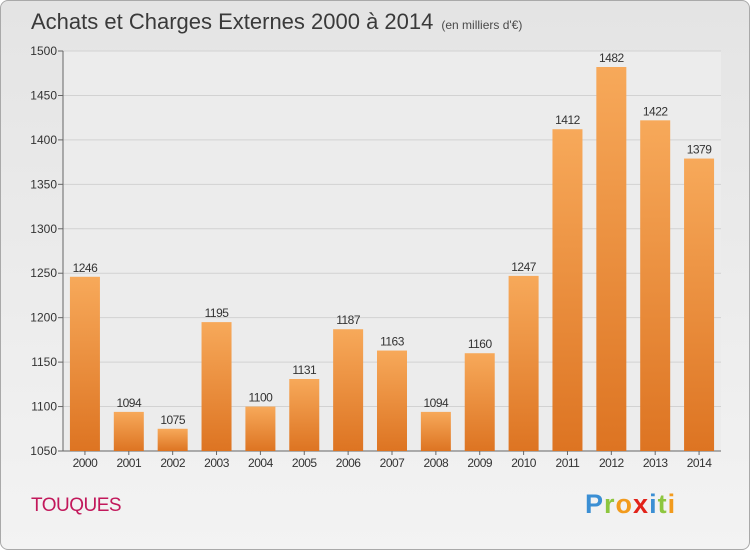 The width and height of the screenshot is (750, 550). Describe the element at coordinates (43, 273) in the screenshot. I see `y-tick-label: 1250` at that location.